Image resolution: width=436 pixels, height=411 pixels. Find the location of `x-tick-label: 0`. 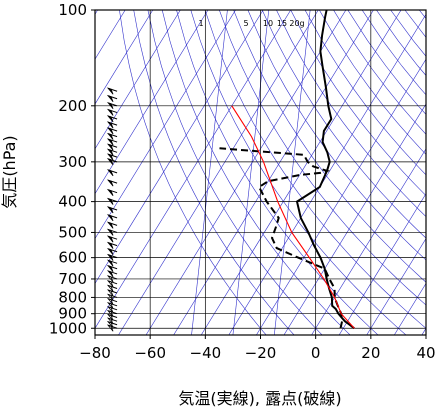

x-tick-label: 0 is located at coordinates (316, 353).